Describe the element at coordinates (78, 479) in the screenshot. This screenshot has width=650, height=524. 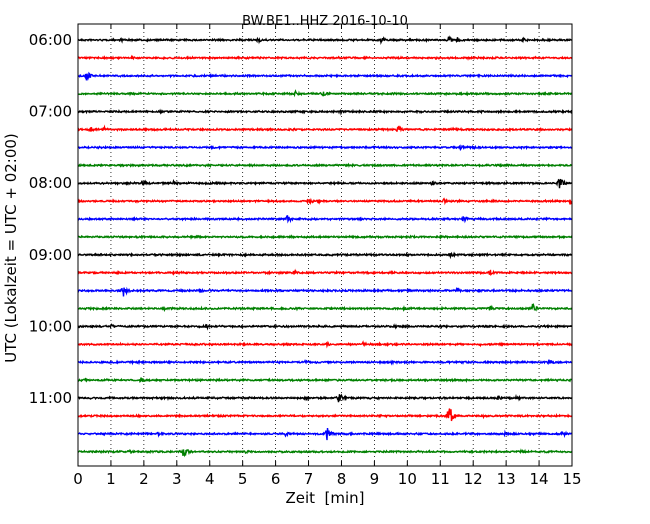
I see `x-tick-label: 0` at that location.